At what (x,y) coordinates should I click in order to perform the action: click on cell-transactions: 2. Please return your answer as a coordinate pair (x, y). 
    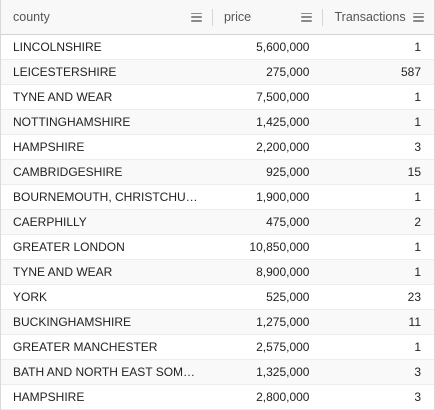
    Looking at the image, I should click on (417, 221).